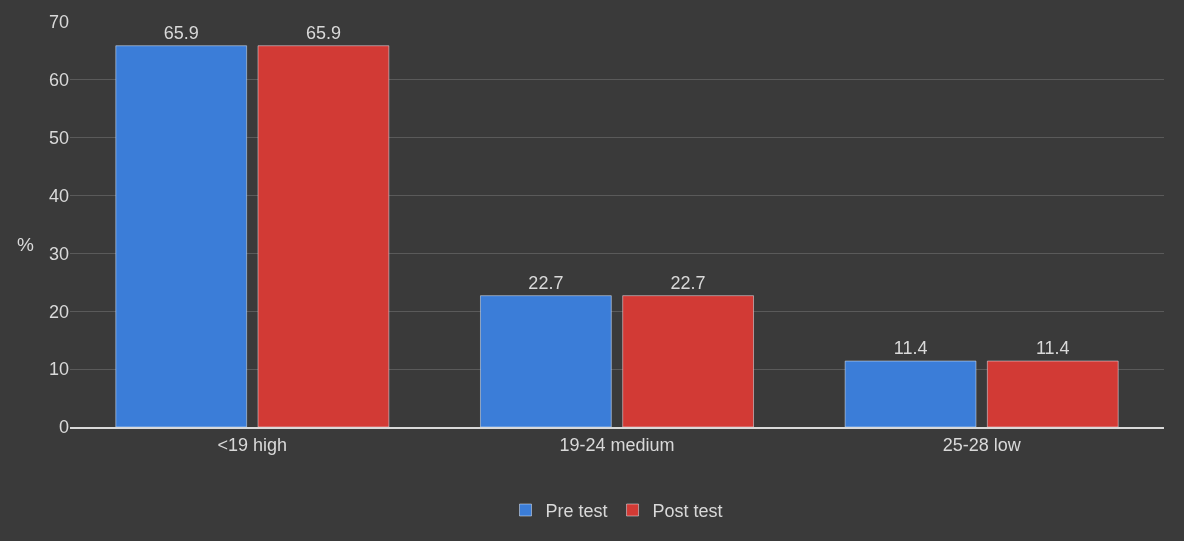 This screenshot has width=1184, height=541. Describe the element at coordinates (63, 427) in the screenshot. I see `y-tick-label: 0` at that location.